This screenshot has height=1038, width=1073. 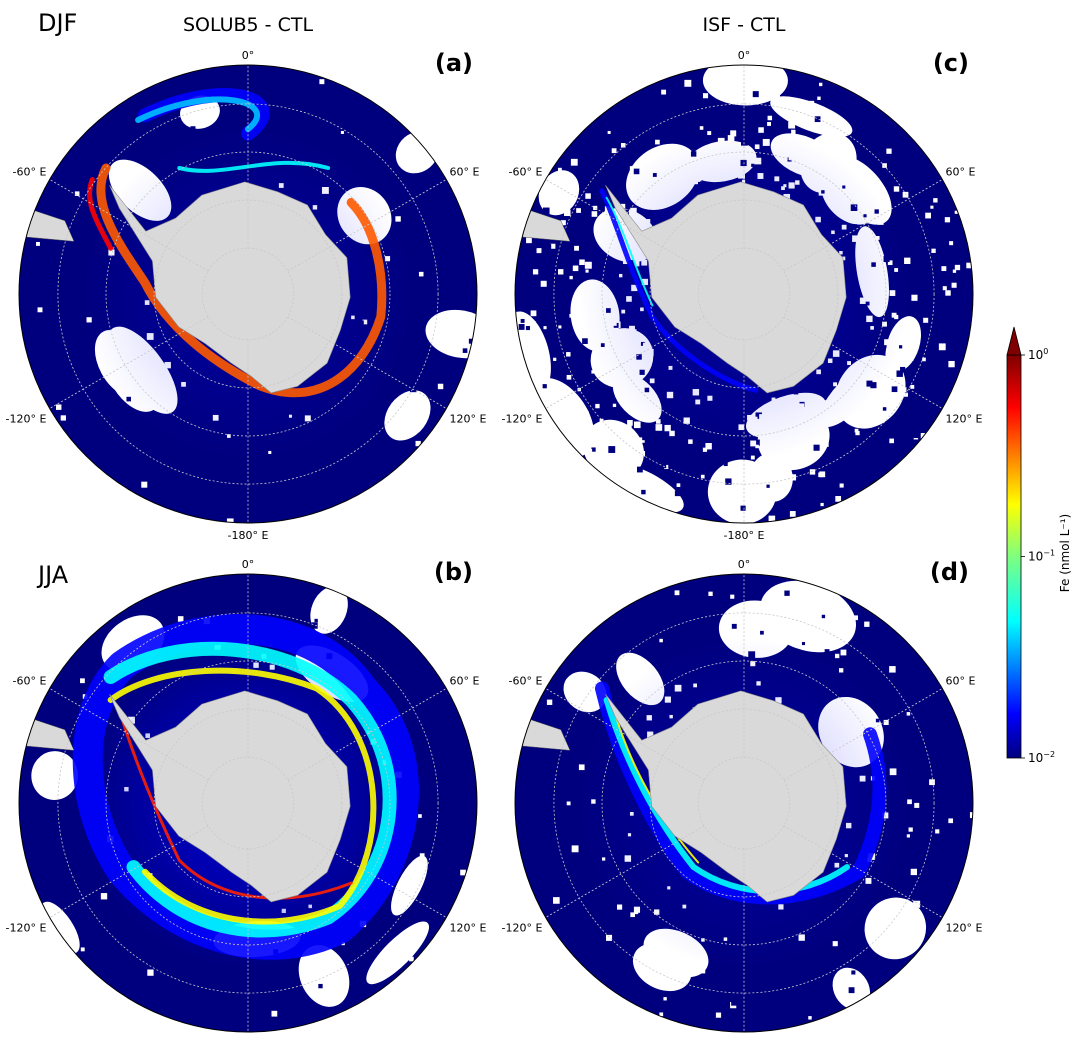 What do you see at coordinates (454, 63) in the screenshot?
I see `panel-label-a: (a)` at bounding box center [454, 63].